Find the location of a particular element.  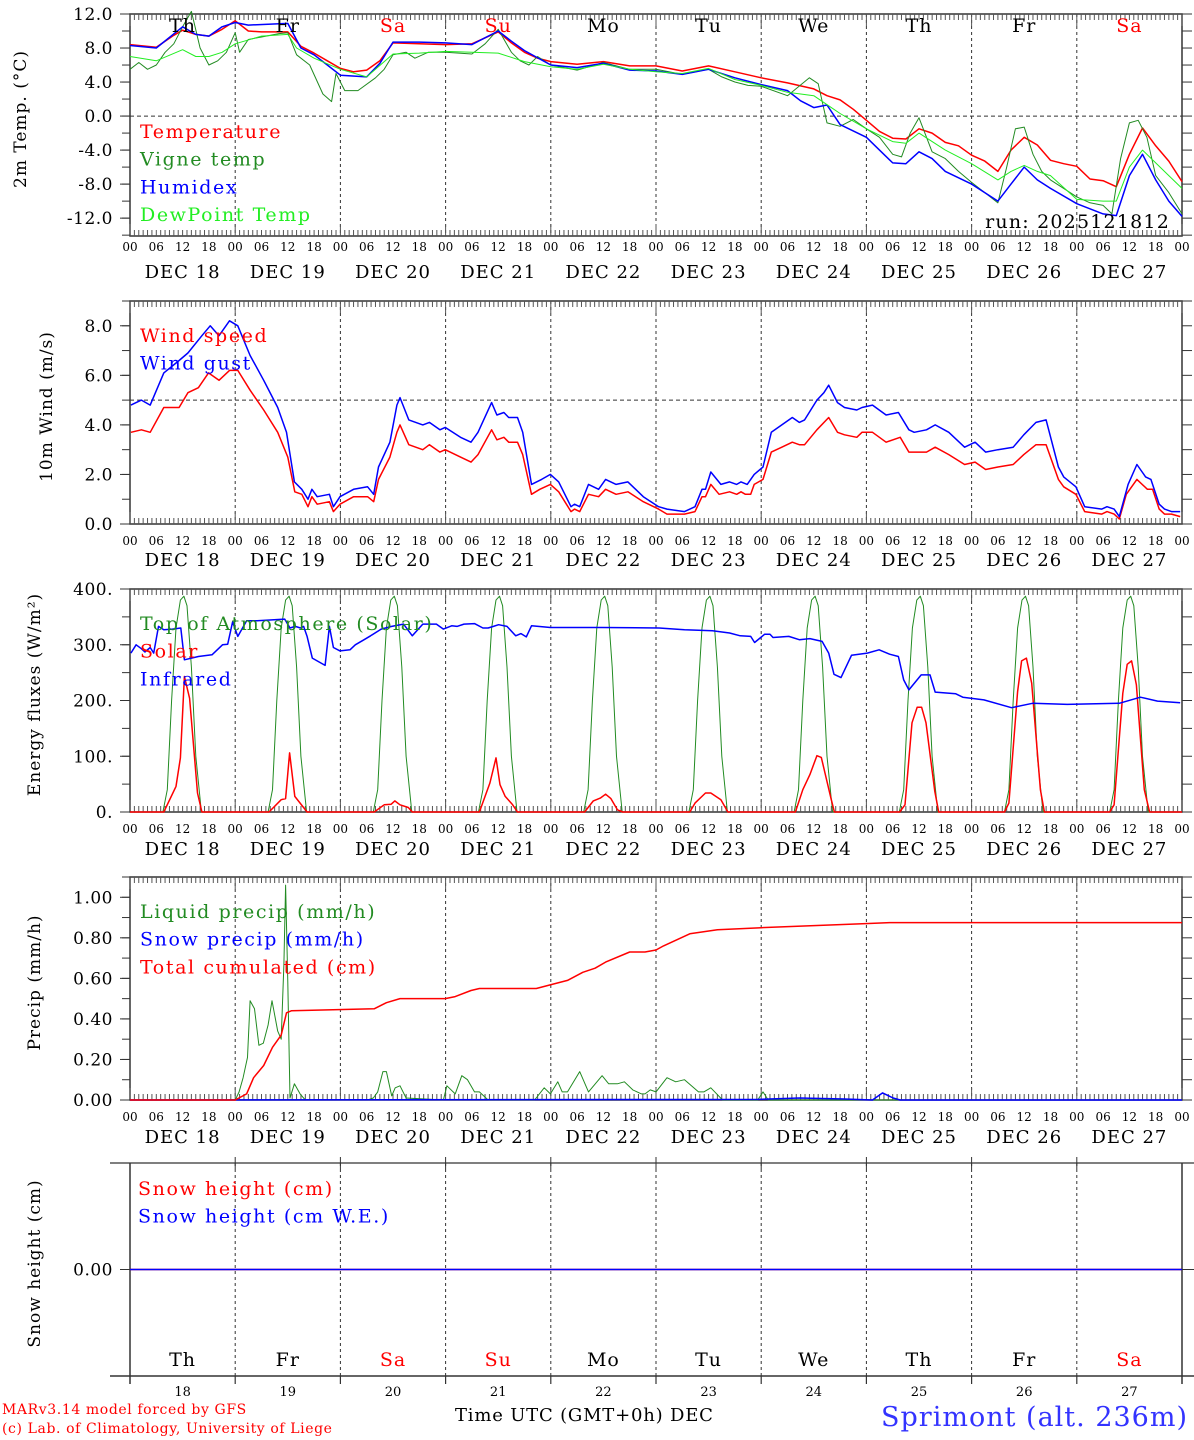

y-tick-label: -8.0 is located at coordinates (95, 185).